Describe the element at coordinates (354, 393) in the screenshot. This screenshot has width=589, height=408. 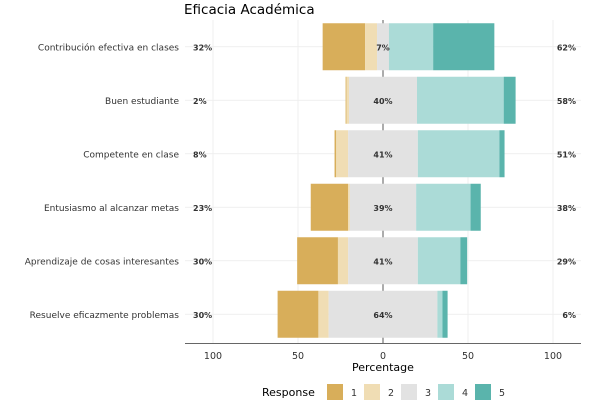
I see `legend-label: 1` at that location.